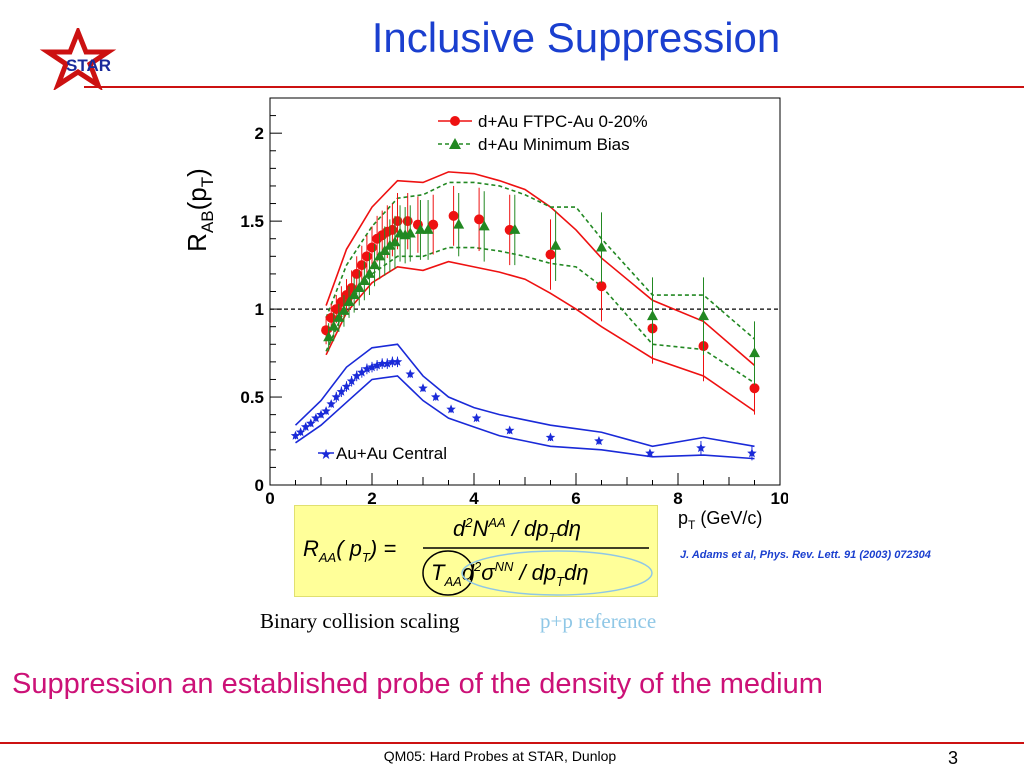  I want to click on legend-marker-auau-central: ★, so click(326, 454).